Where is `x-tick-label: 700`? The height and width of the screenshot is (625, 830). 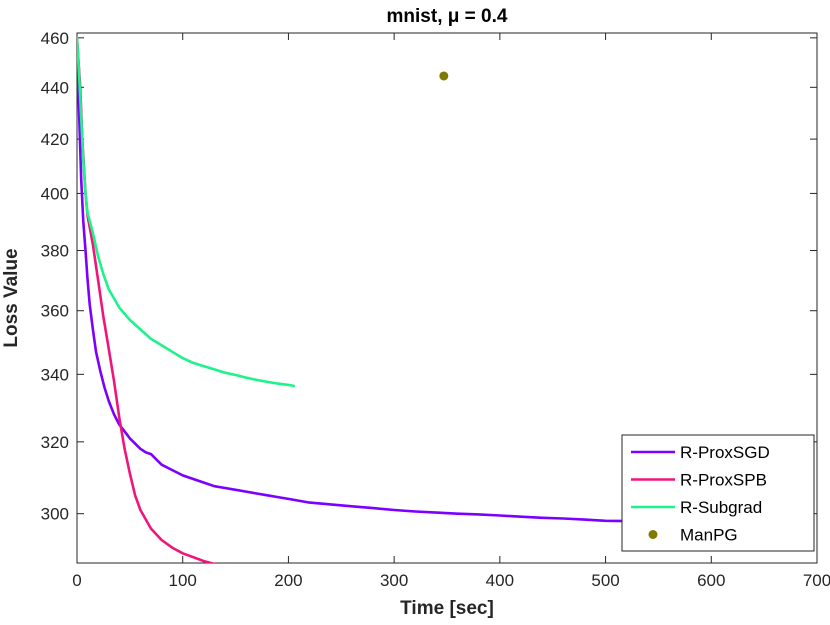
x-tick-label: 700 is located at coordinates (816, 580).